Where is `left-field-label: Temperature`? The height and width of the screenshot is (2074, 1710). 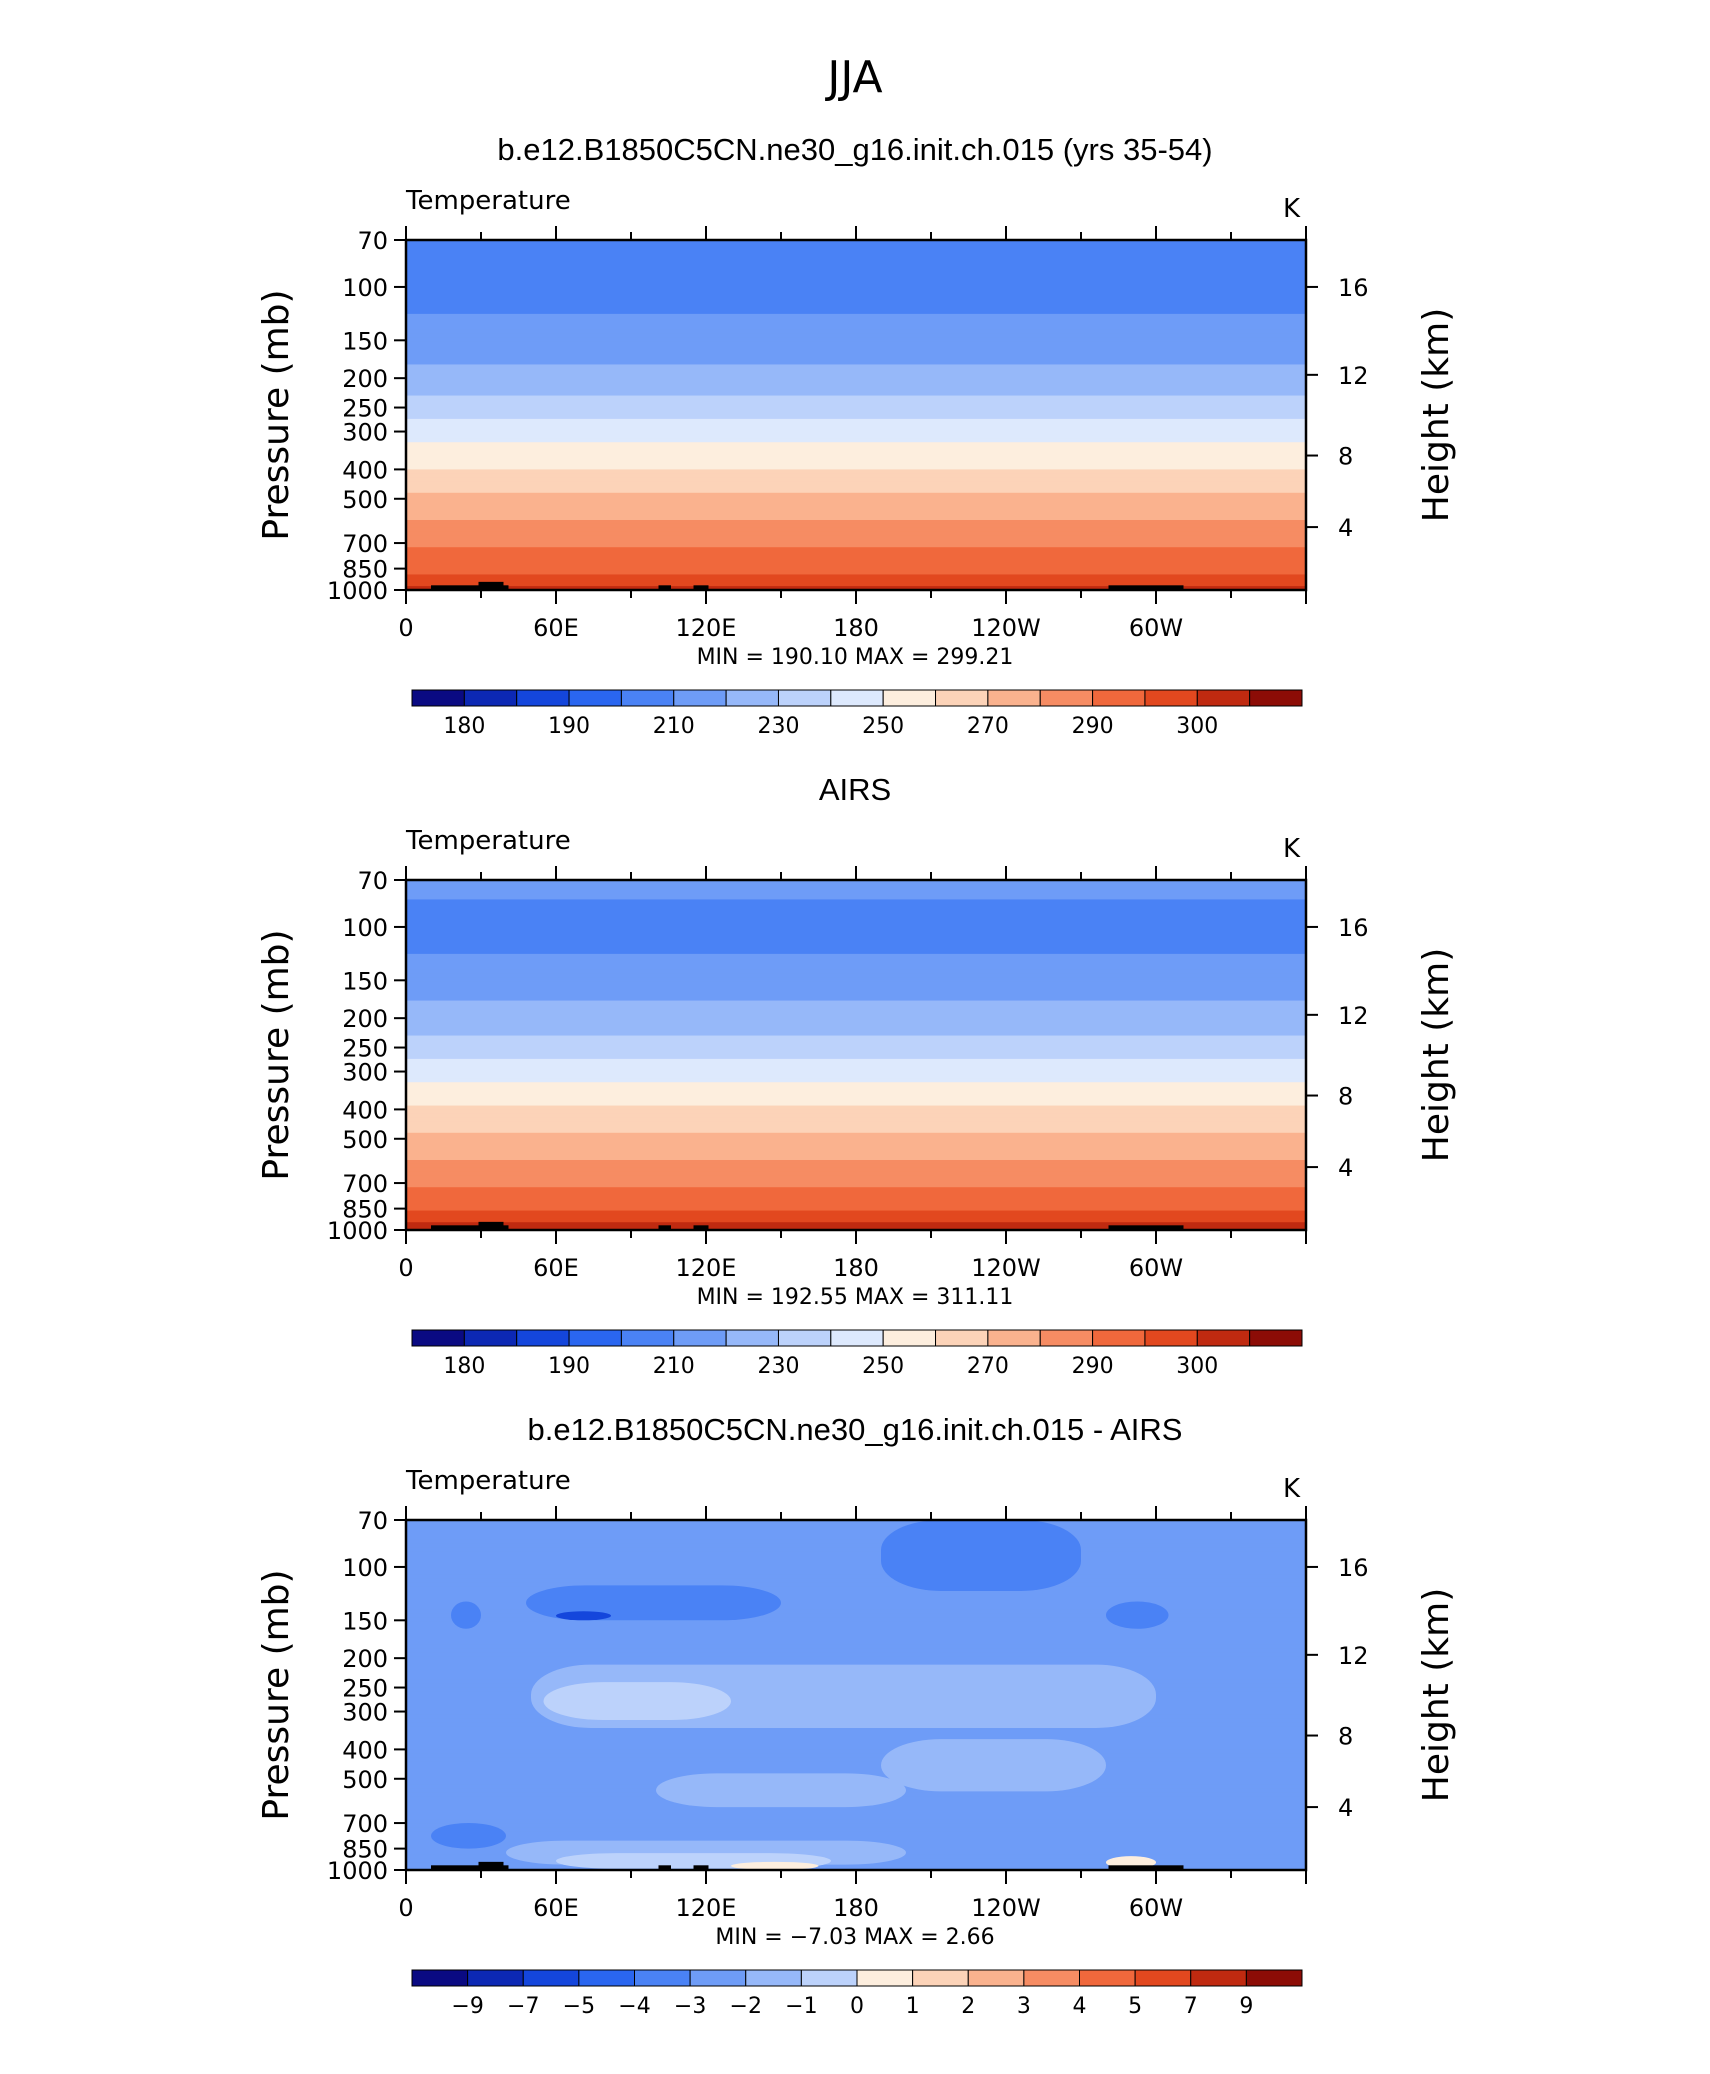 left-field-label: Temperature is located at coordinates (488, 201).